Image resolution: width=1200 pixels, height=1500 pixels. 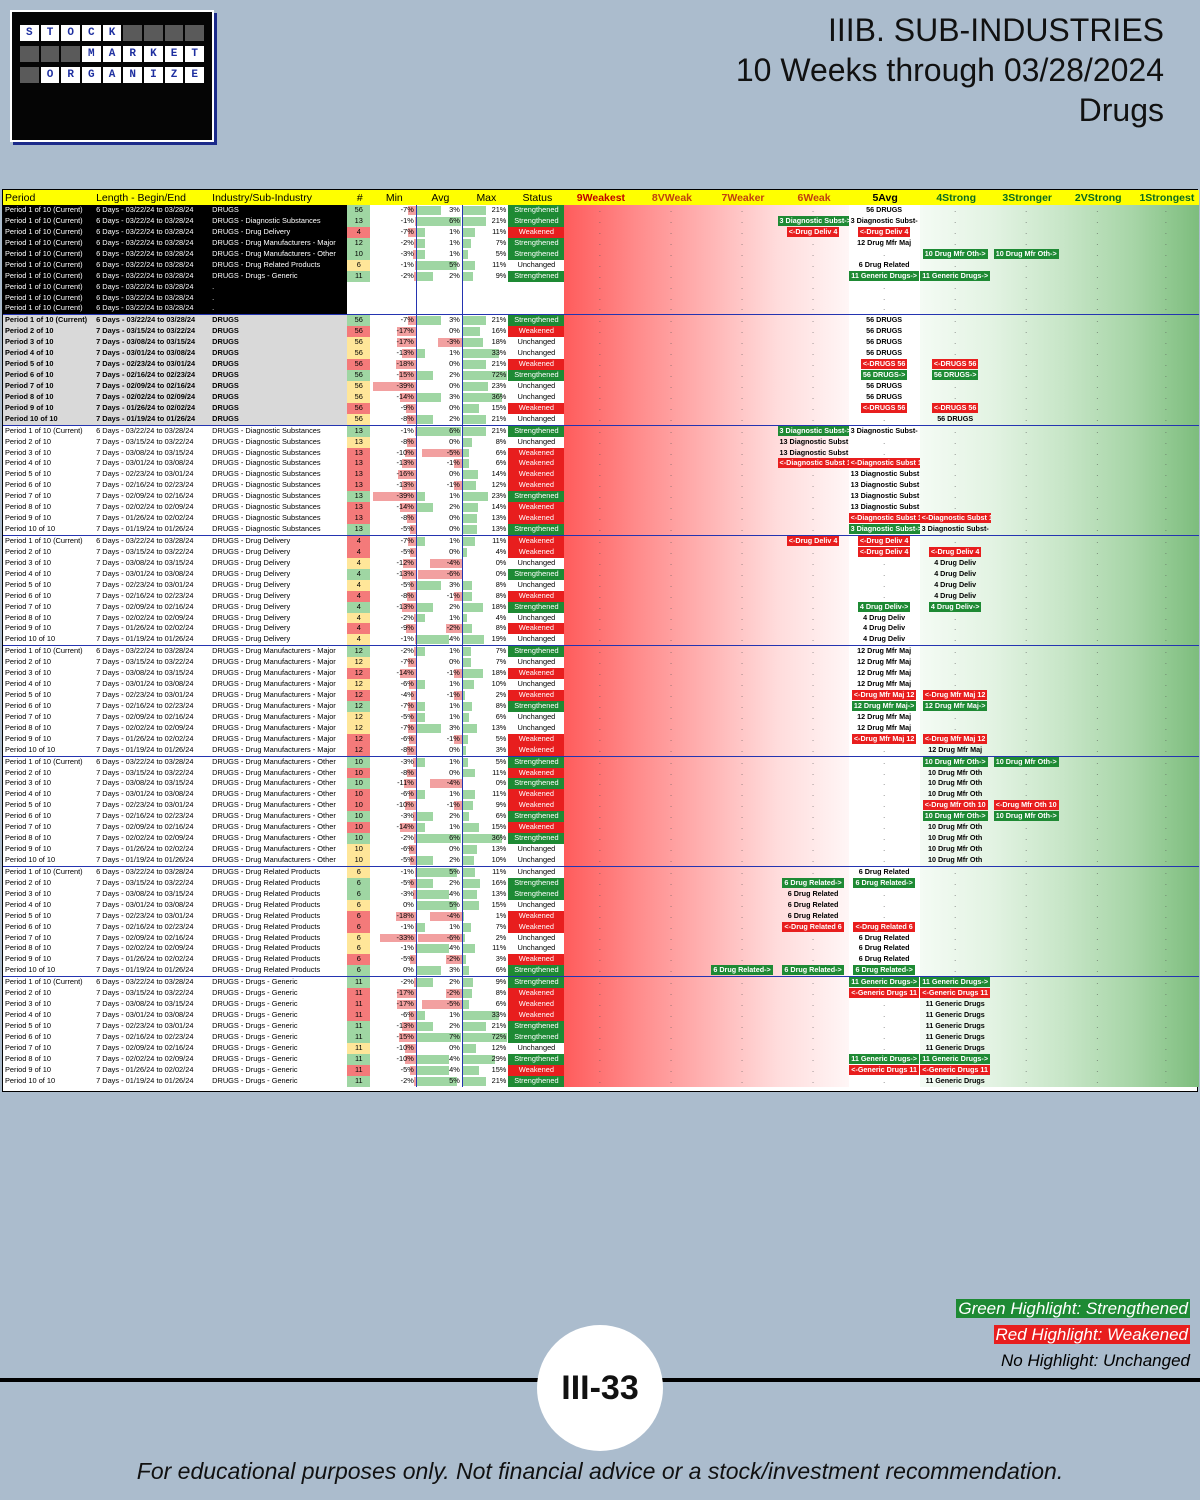 I want to click on zone-cell: <-DRUGS 56, so click(x=884, y=364).